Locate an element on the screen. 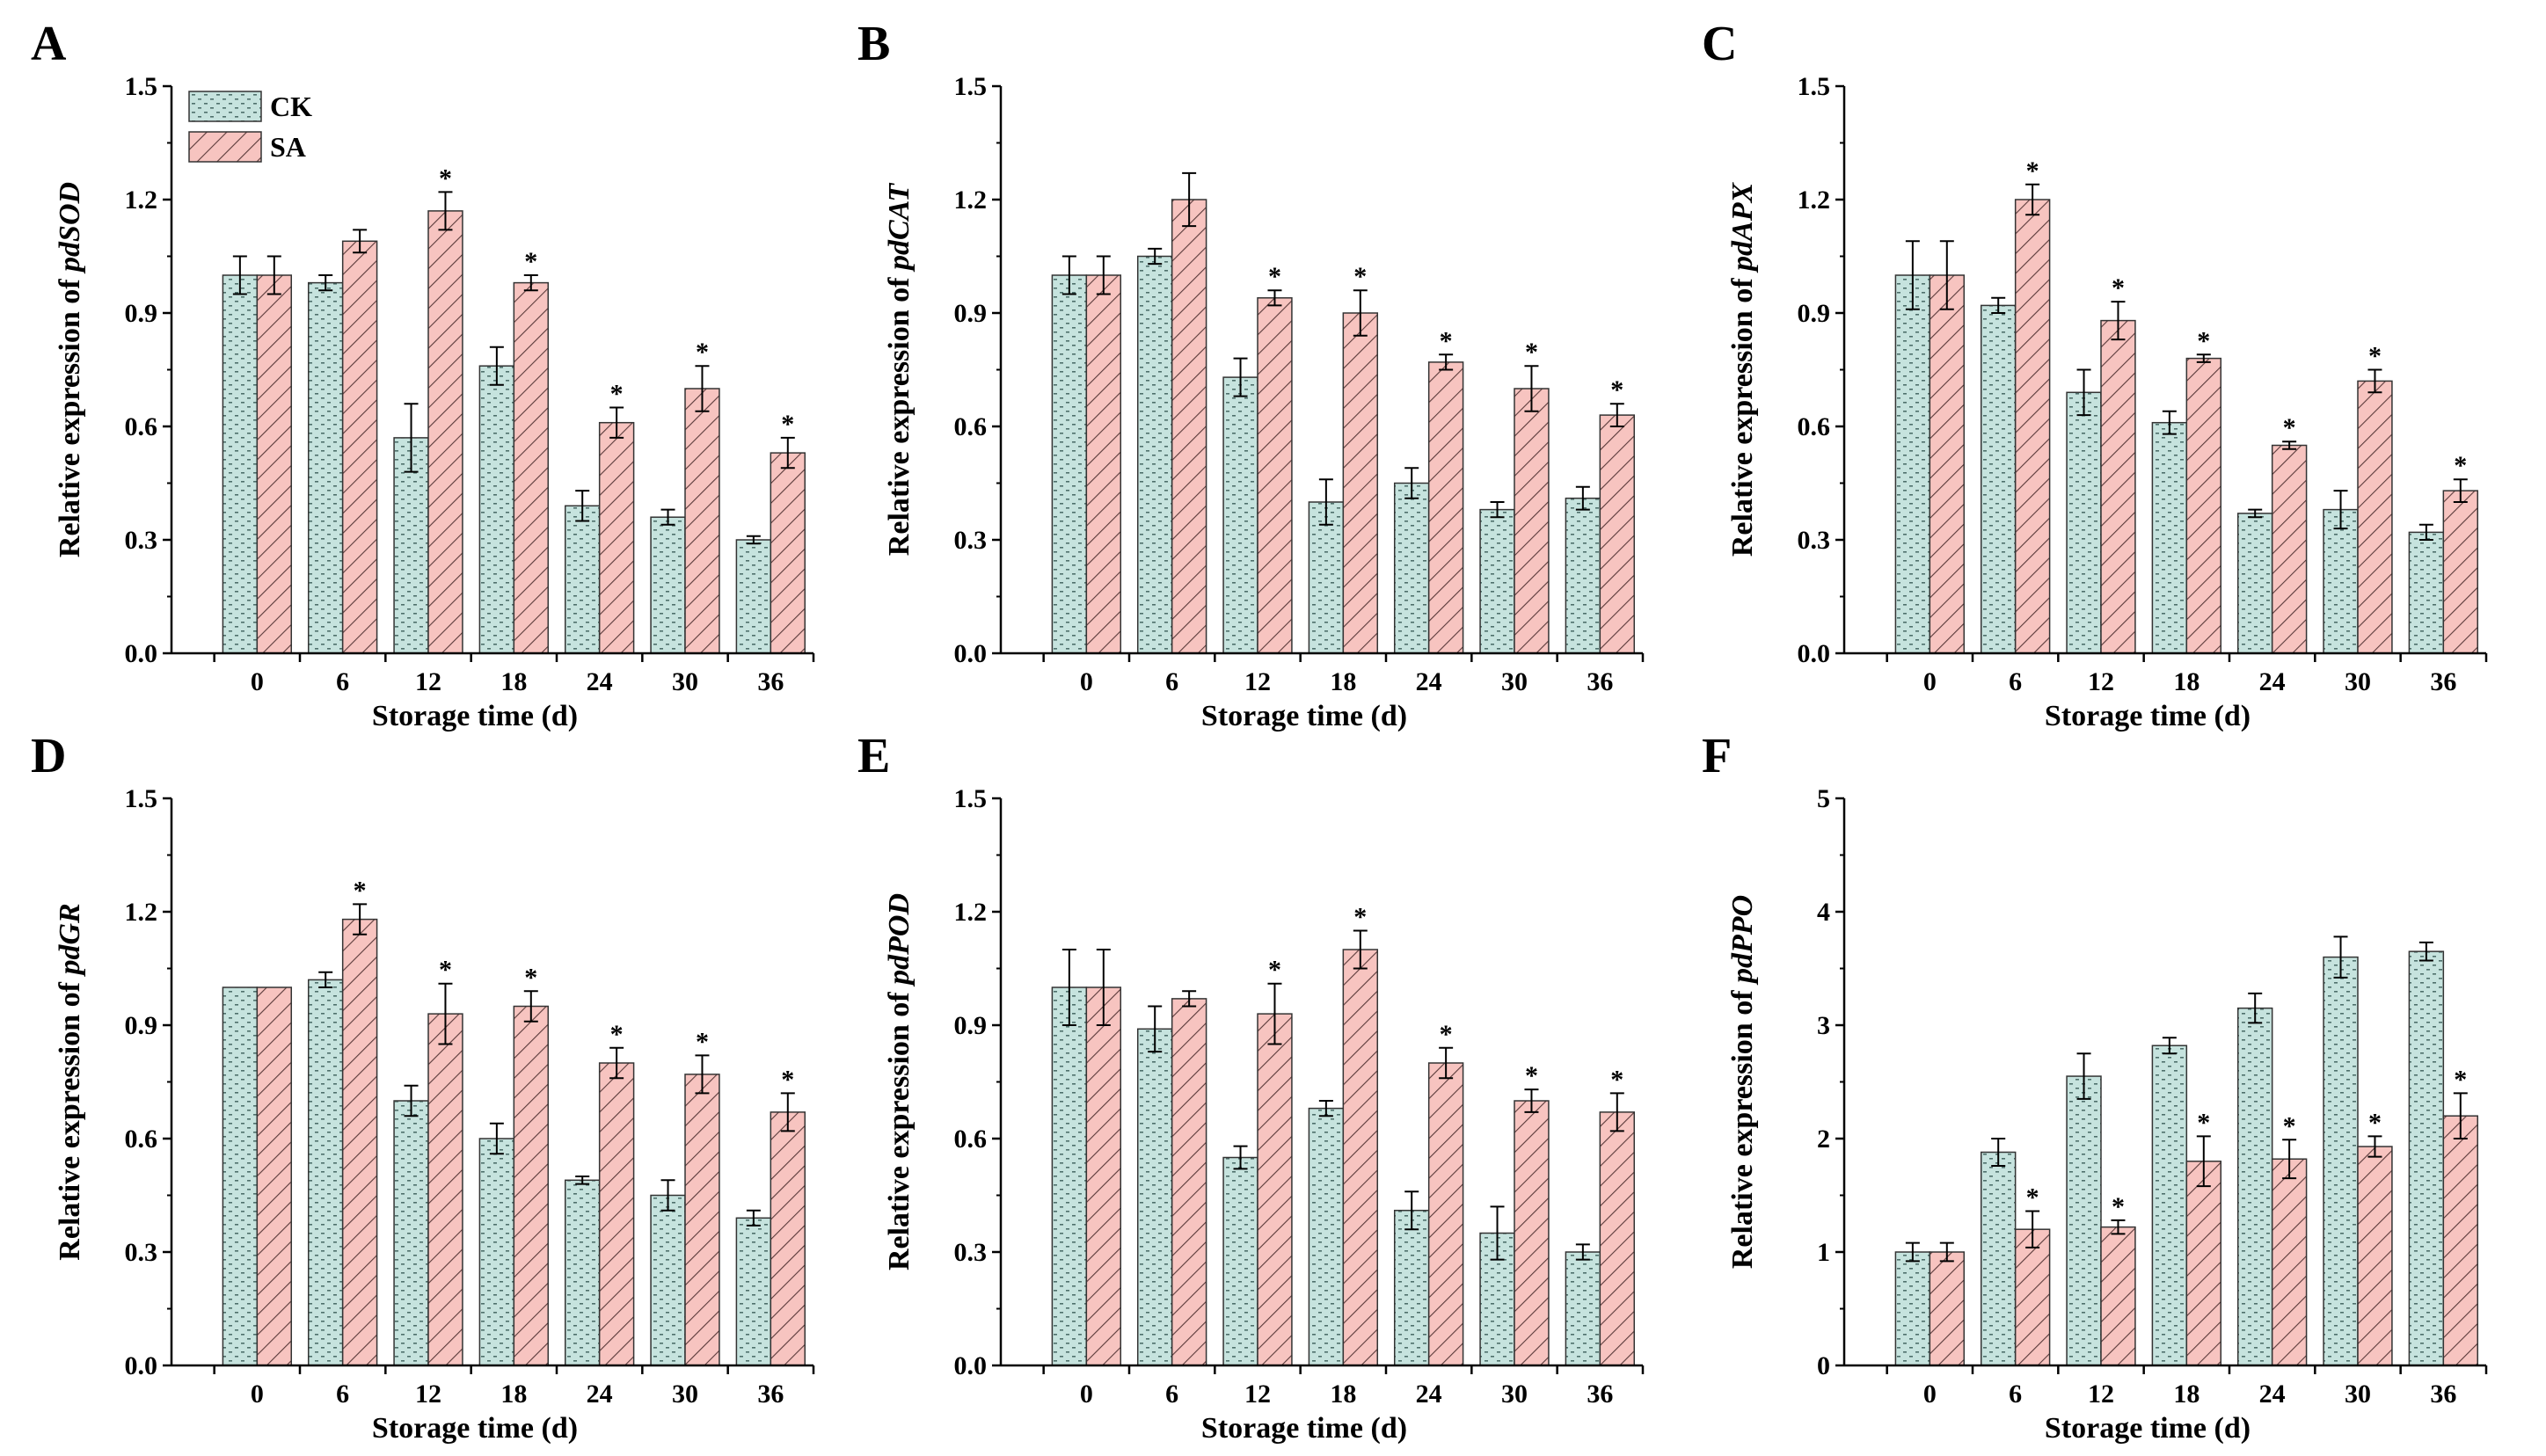 The height and width of the screenshot is (1456, 2546). legend-label-sa: SA is located at coordinates (288, 147).